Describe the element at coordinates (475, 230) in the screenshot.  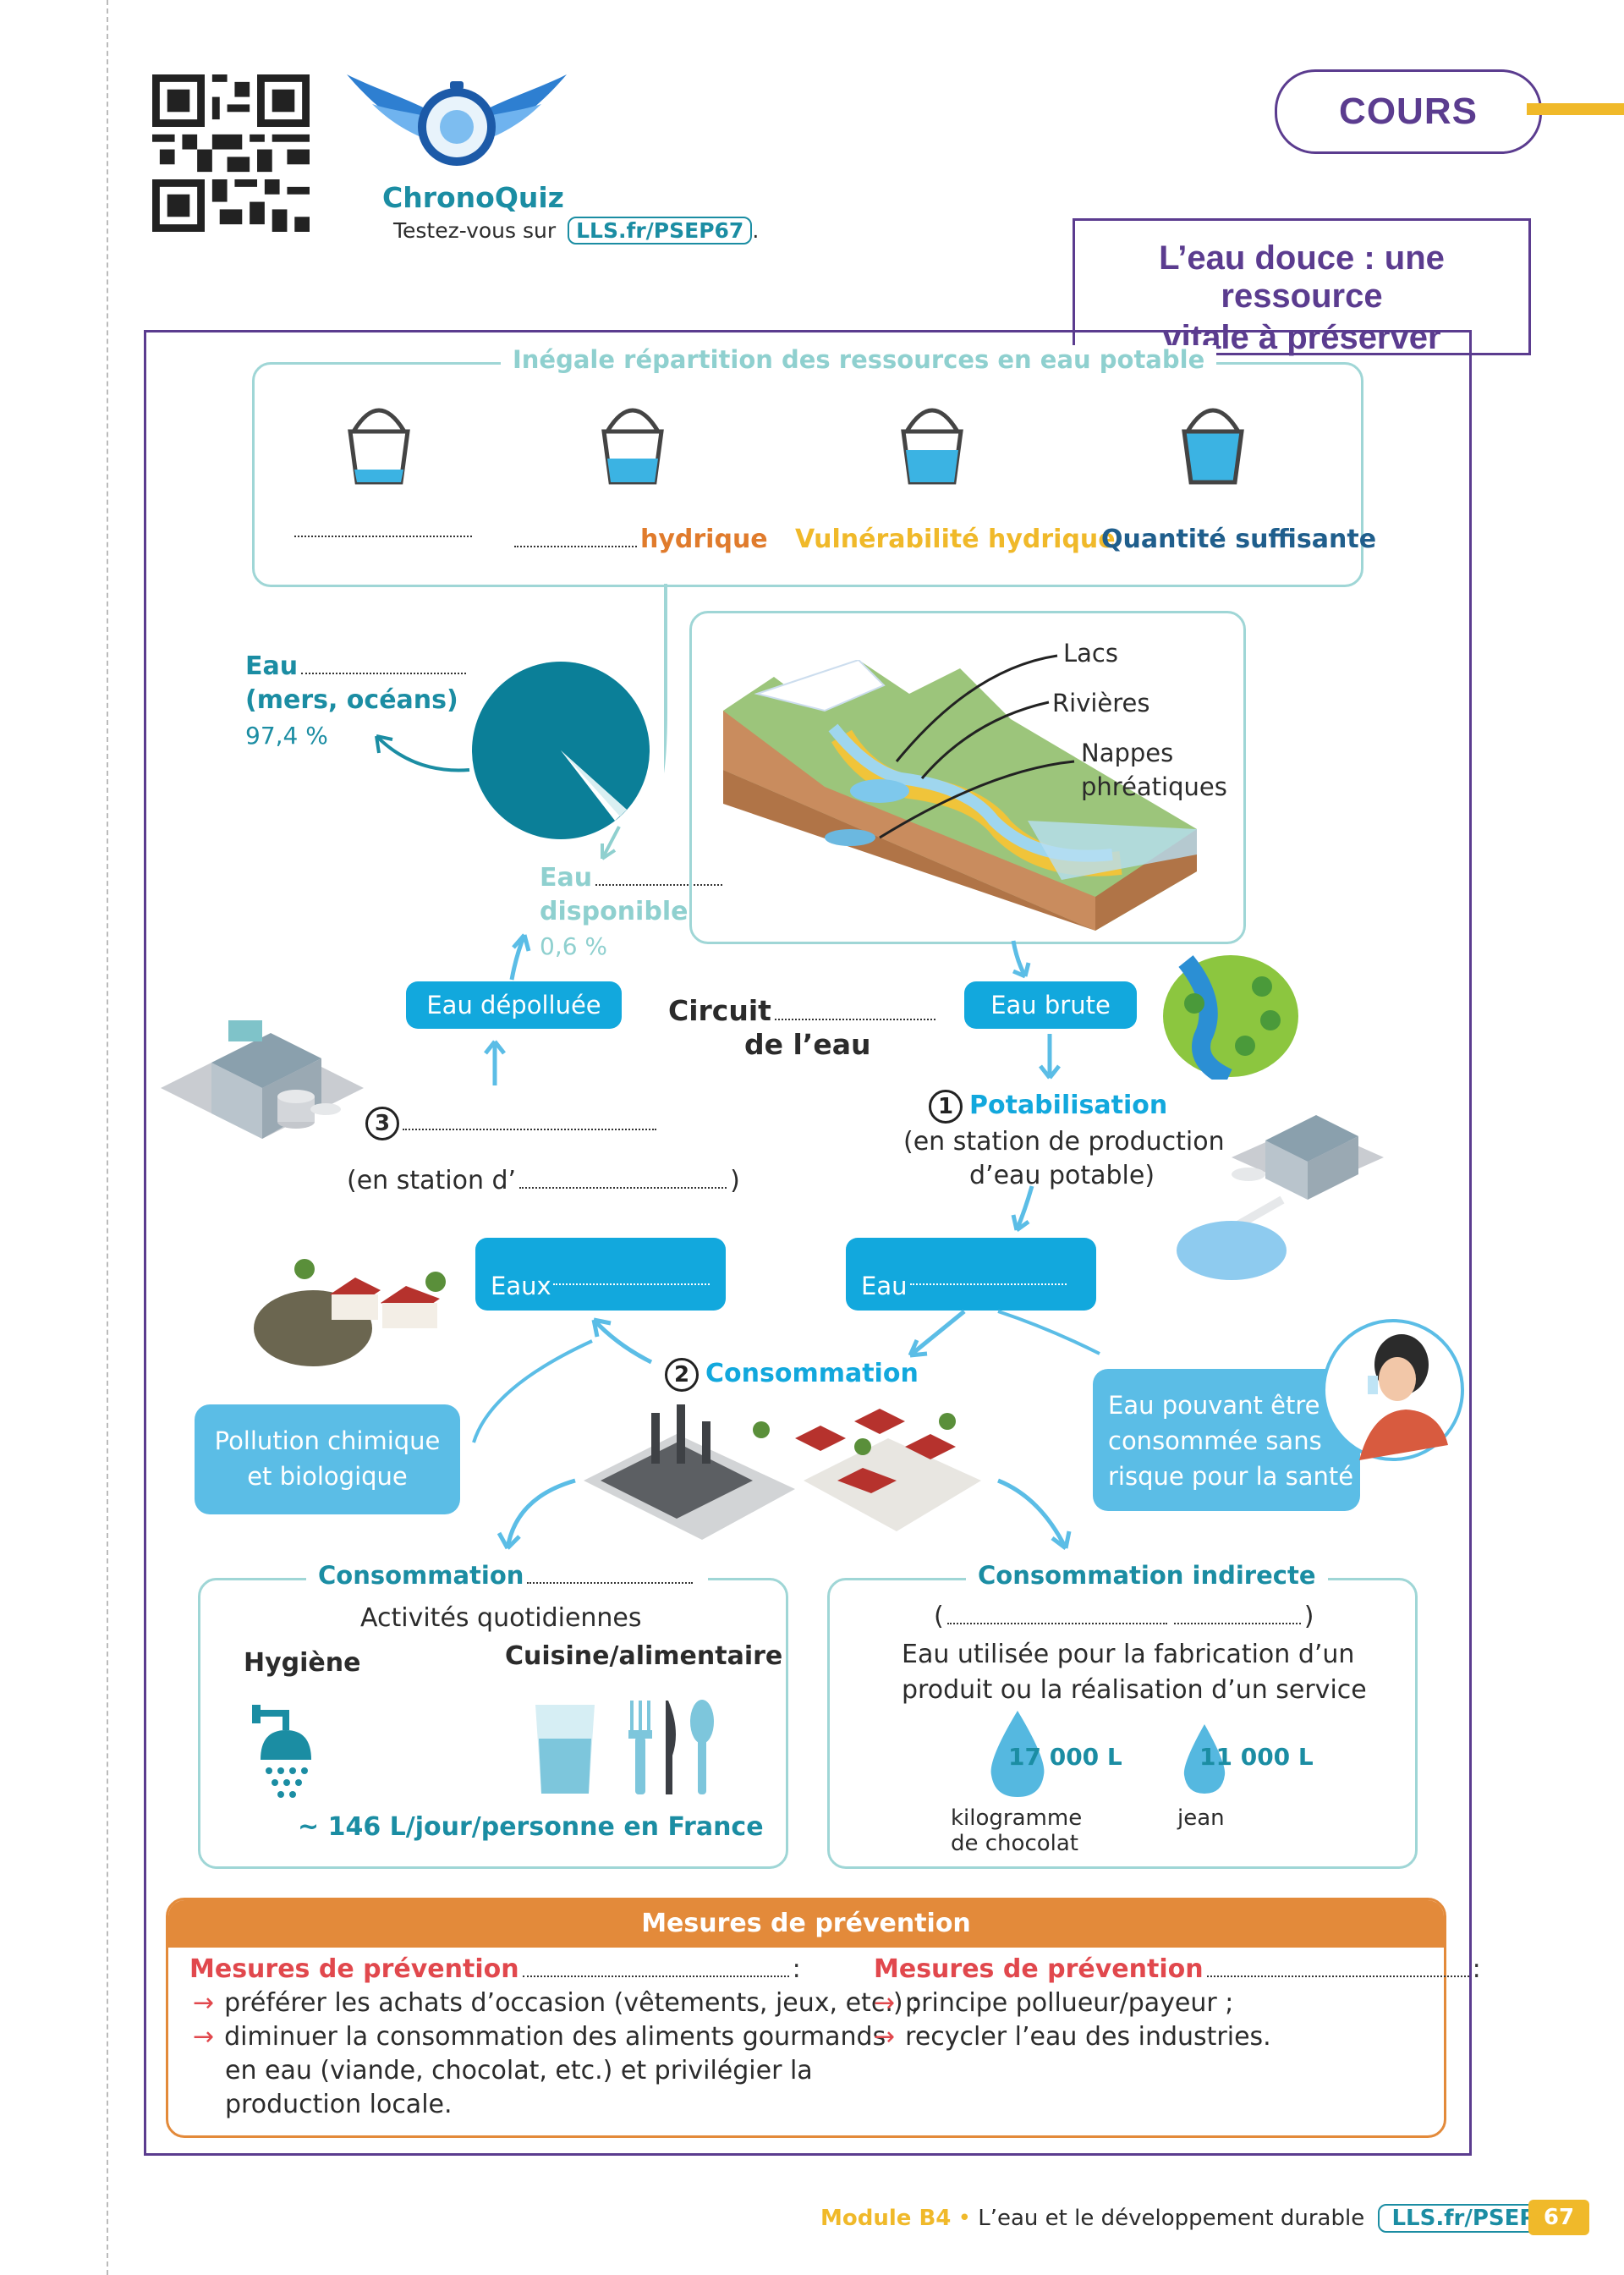
I see `test-prefix: Testez-vous sur` at that location.